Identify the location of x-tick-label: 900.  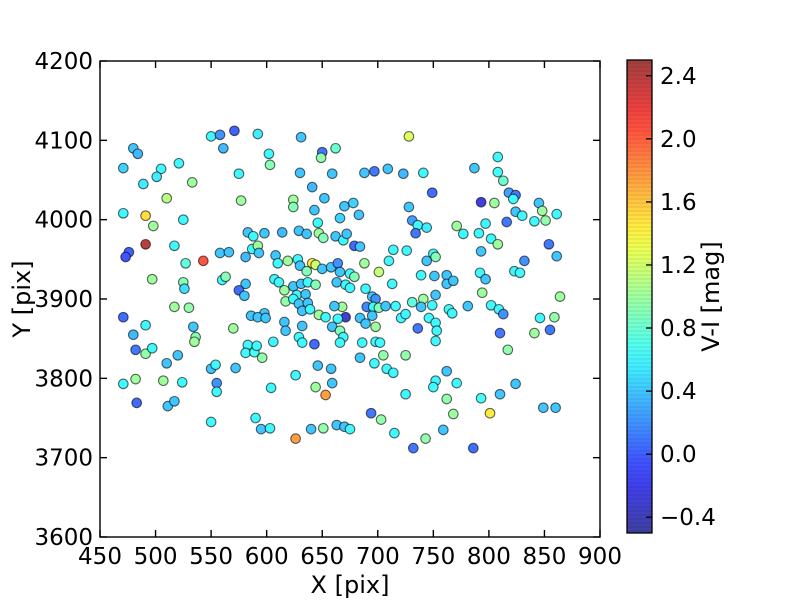
(600, 557).